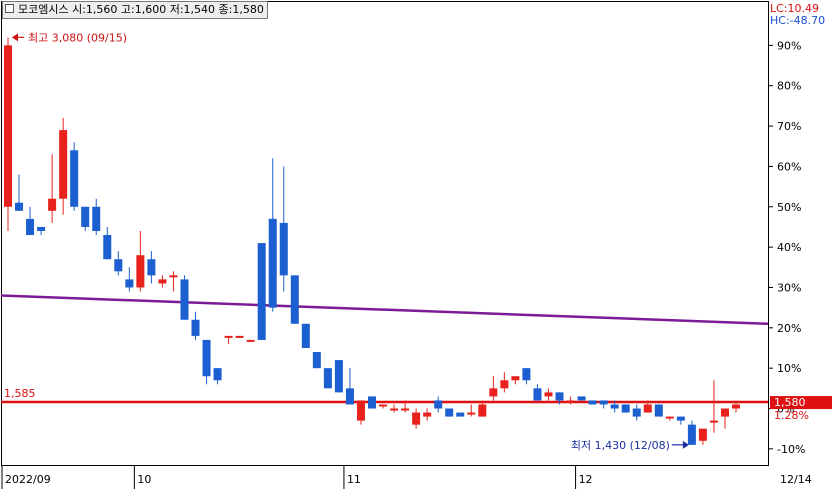 This screenshot has width=834, height=489. What do you see at coordinates (144, 479) in the screenshot?
I see `x-tick-label: 10` at bounding box center [144, 479].